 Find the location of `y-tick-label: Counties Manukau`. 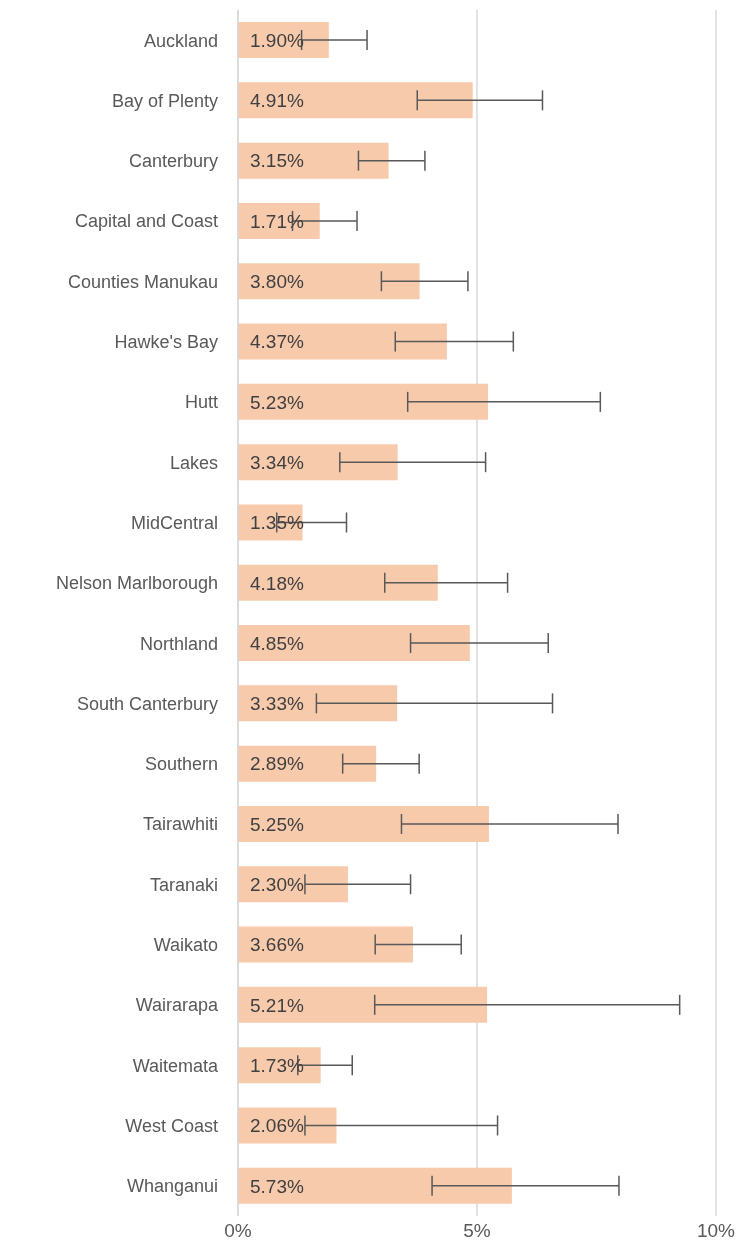

y-tick-label: Counties Manukau is located at coordinates (142, 281).